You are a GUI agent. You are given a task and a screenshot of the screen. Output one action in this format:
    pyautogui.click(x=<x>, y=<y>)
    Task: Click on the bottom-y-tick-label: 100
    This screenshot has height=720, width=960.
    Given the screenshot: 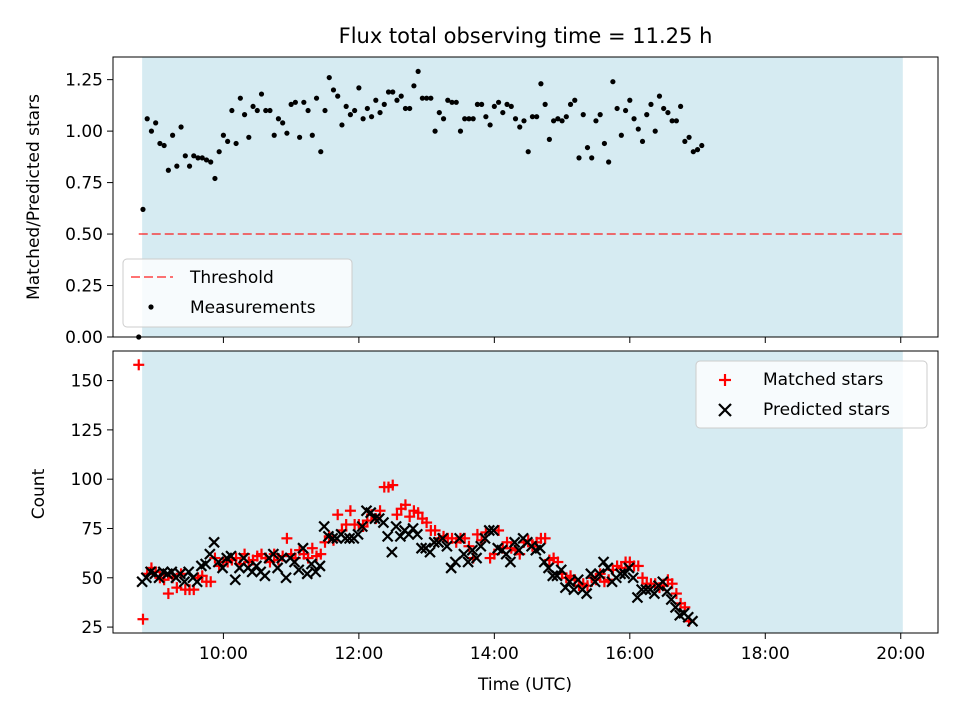 What is the action you would take?
    pyautogui.click(x=87, y=480)
    